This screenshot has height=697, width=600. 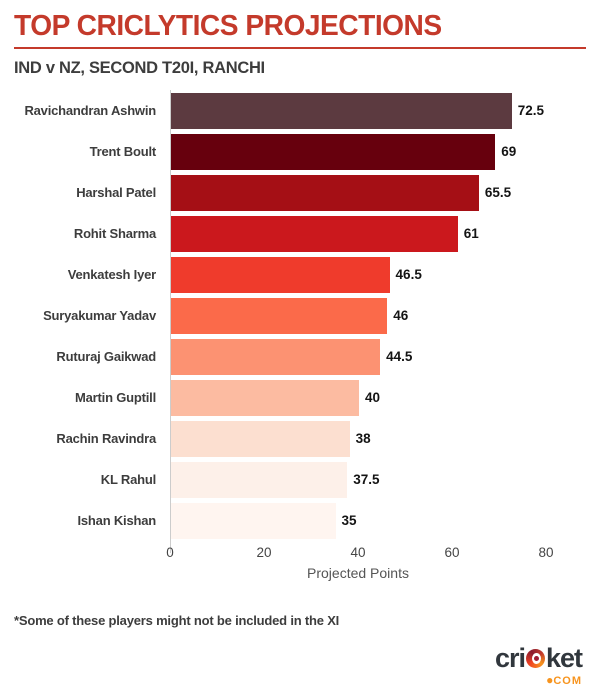 What do you see at coordinates (373, 397) in the screenshot?
I see `bar-value-label: 40` at bounding box center [373, 397].